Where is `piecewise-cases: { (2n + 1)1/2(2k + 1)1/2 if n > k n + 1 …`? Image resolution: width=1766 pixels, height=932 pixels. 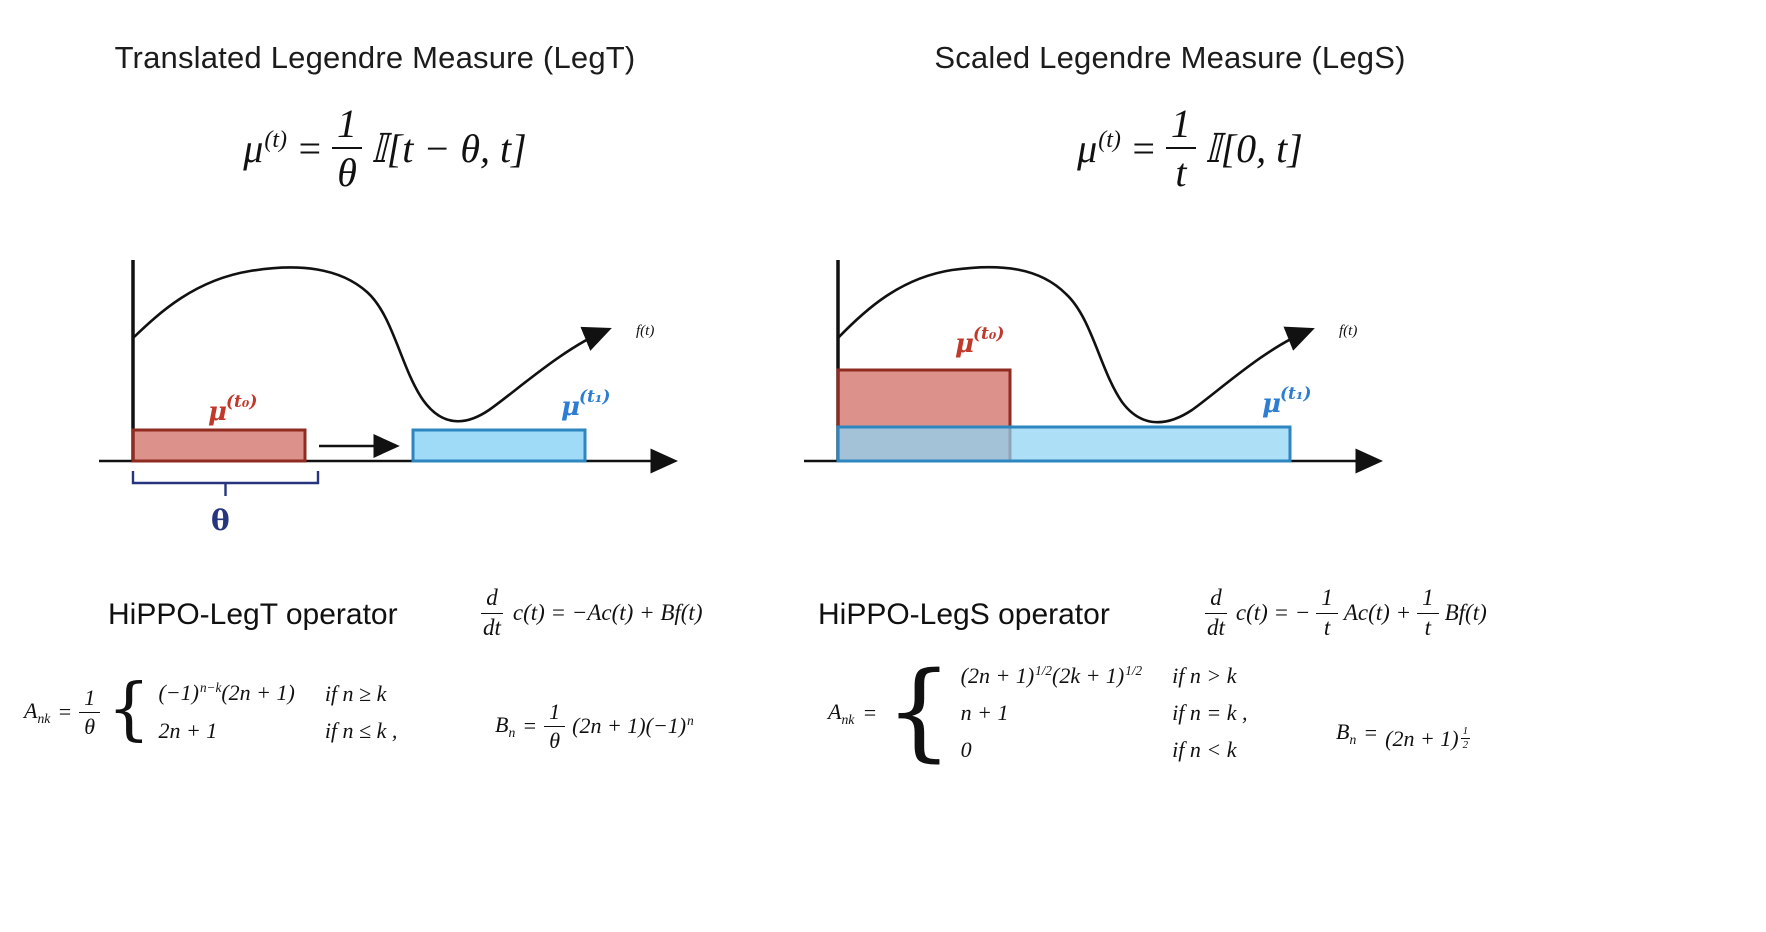
piecewise-cases: { (2n + 1)1/2(2k + 1)1/2 if n > k n + 1 … is located at coordinates (1066, 710).